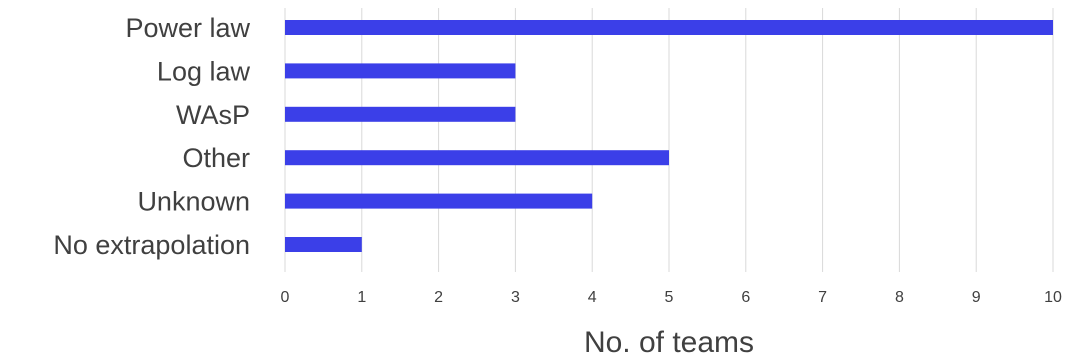  I want to click on x-tick-labels: 0 1 2 3 4 5 6 7 8 9 10, so click(671, 297).